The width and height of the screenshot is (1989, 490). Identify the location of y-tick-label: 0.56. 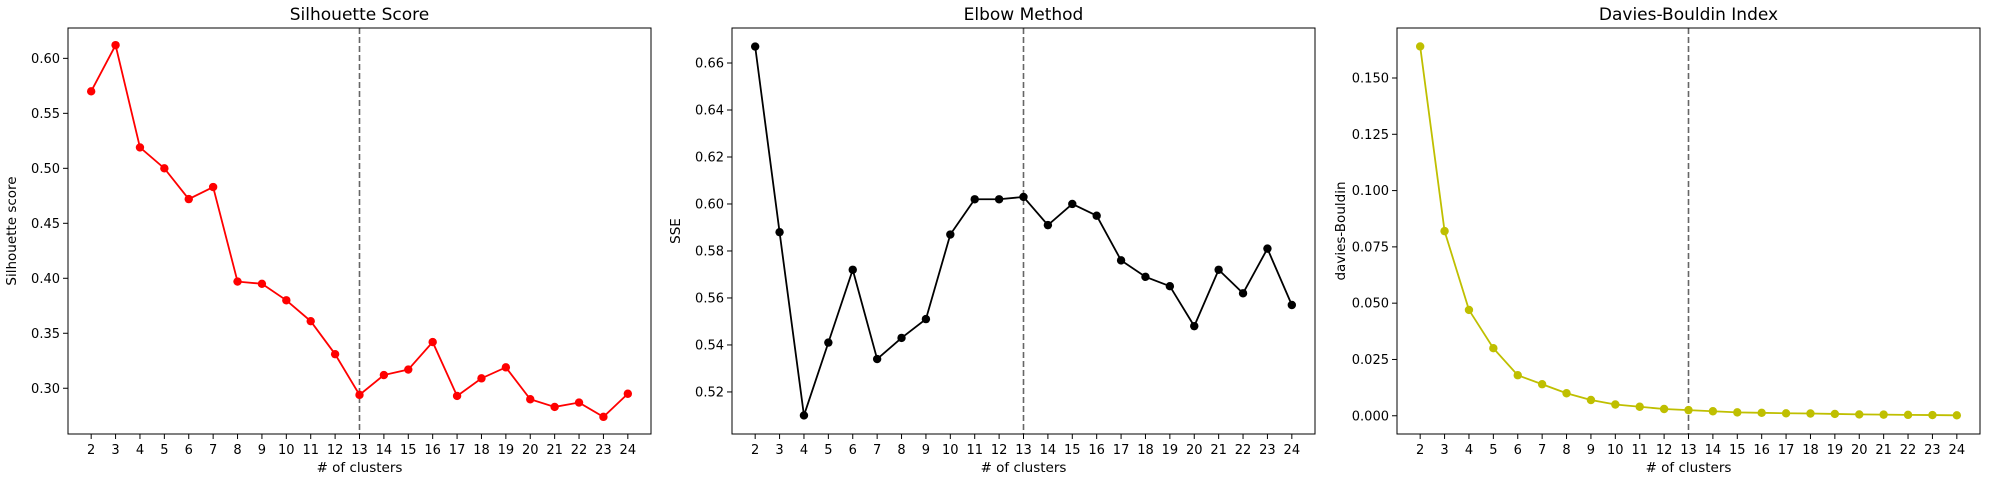
(709, 298).